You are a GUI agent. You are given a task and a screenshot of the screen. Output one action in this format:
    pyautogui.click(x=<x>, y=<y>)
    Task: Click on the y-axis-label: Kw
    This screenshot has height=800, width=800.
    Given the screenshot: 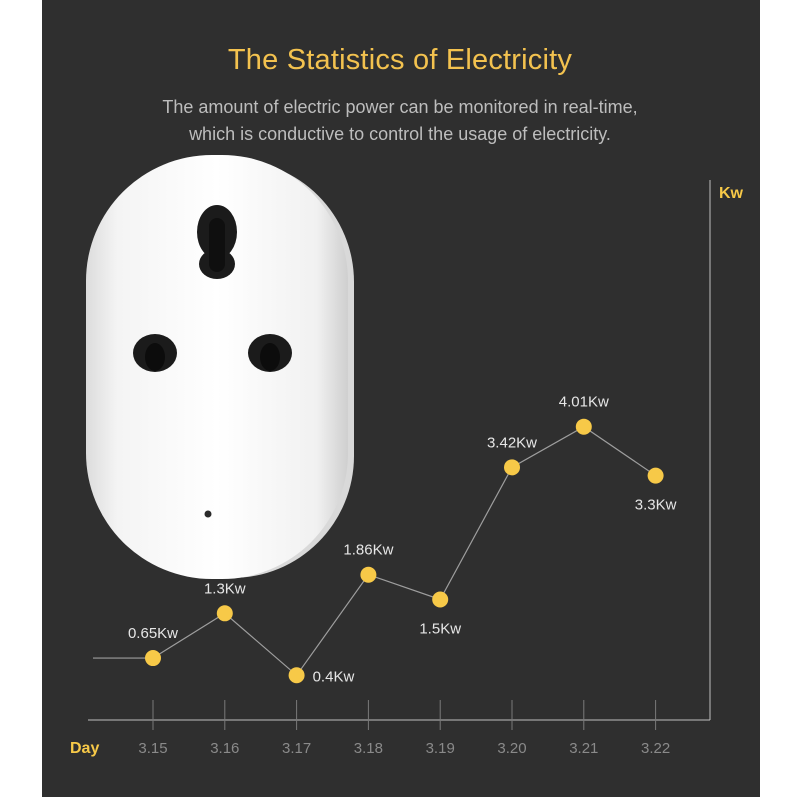 What is the action you would take?
    pyautogui.click(x=731, y=193)
    